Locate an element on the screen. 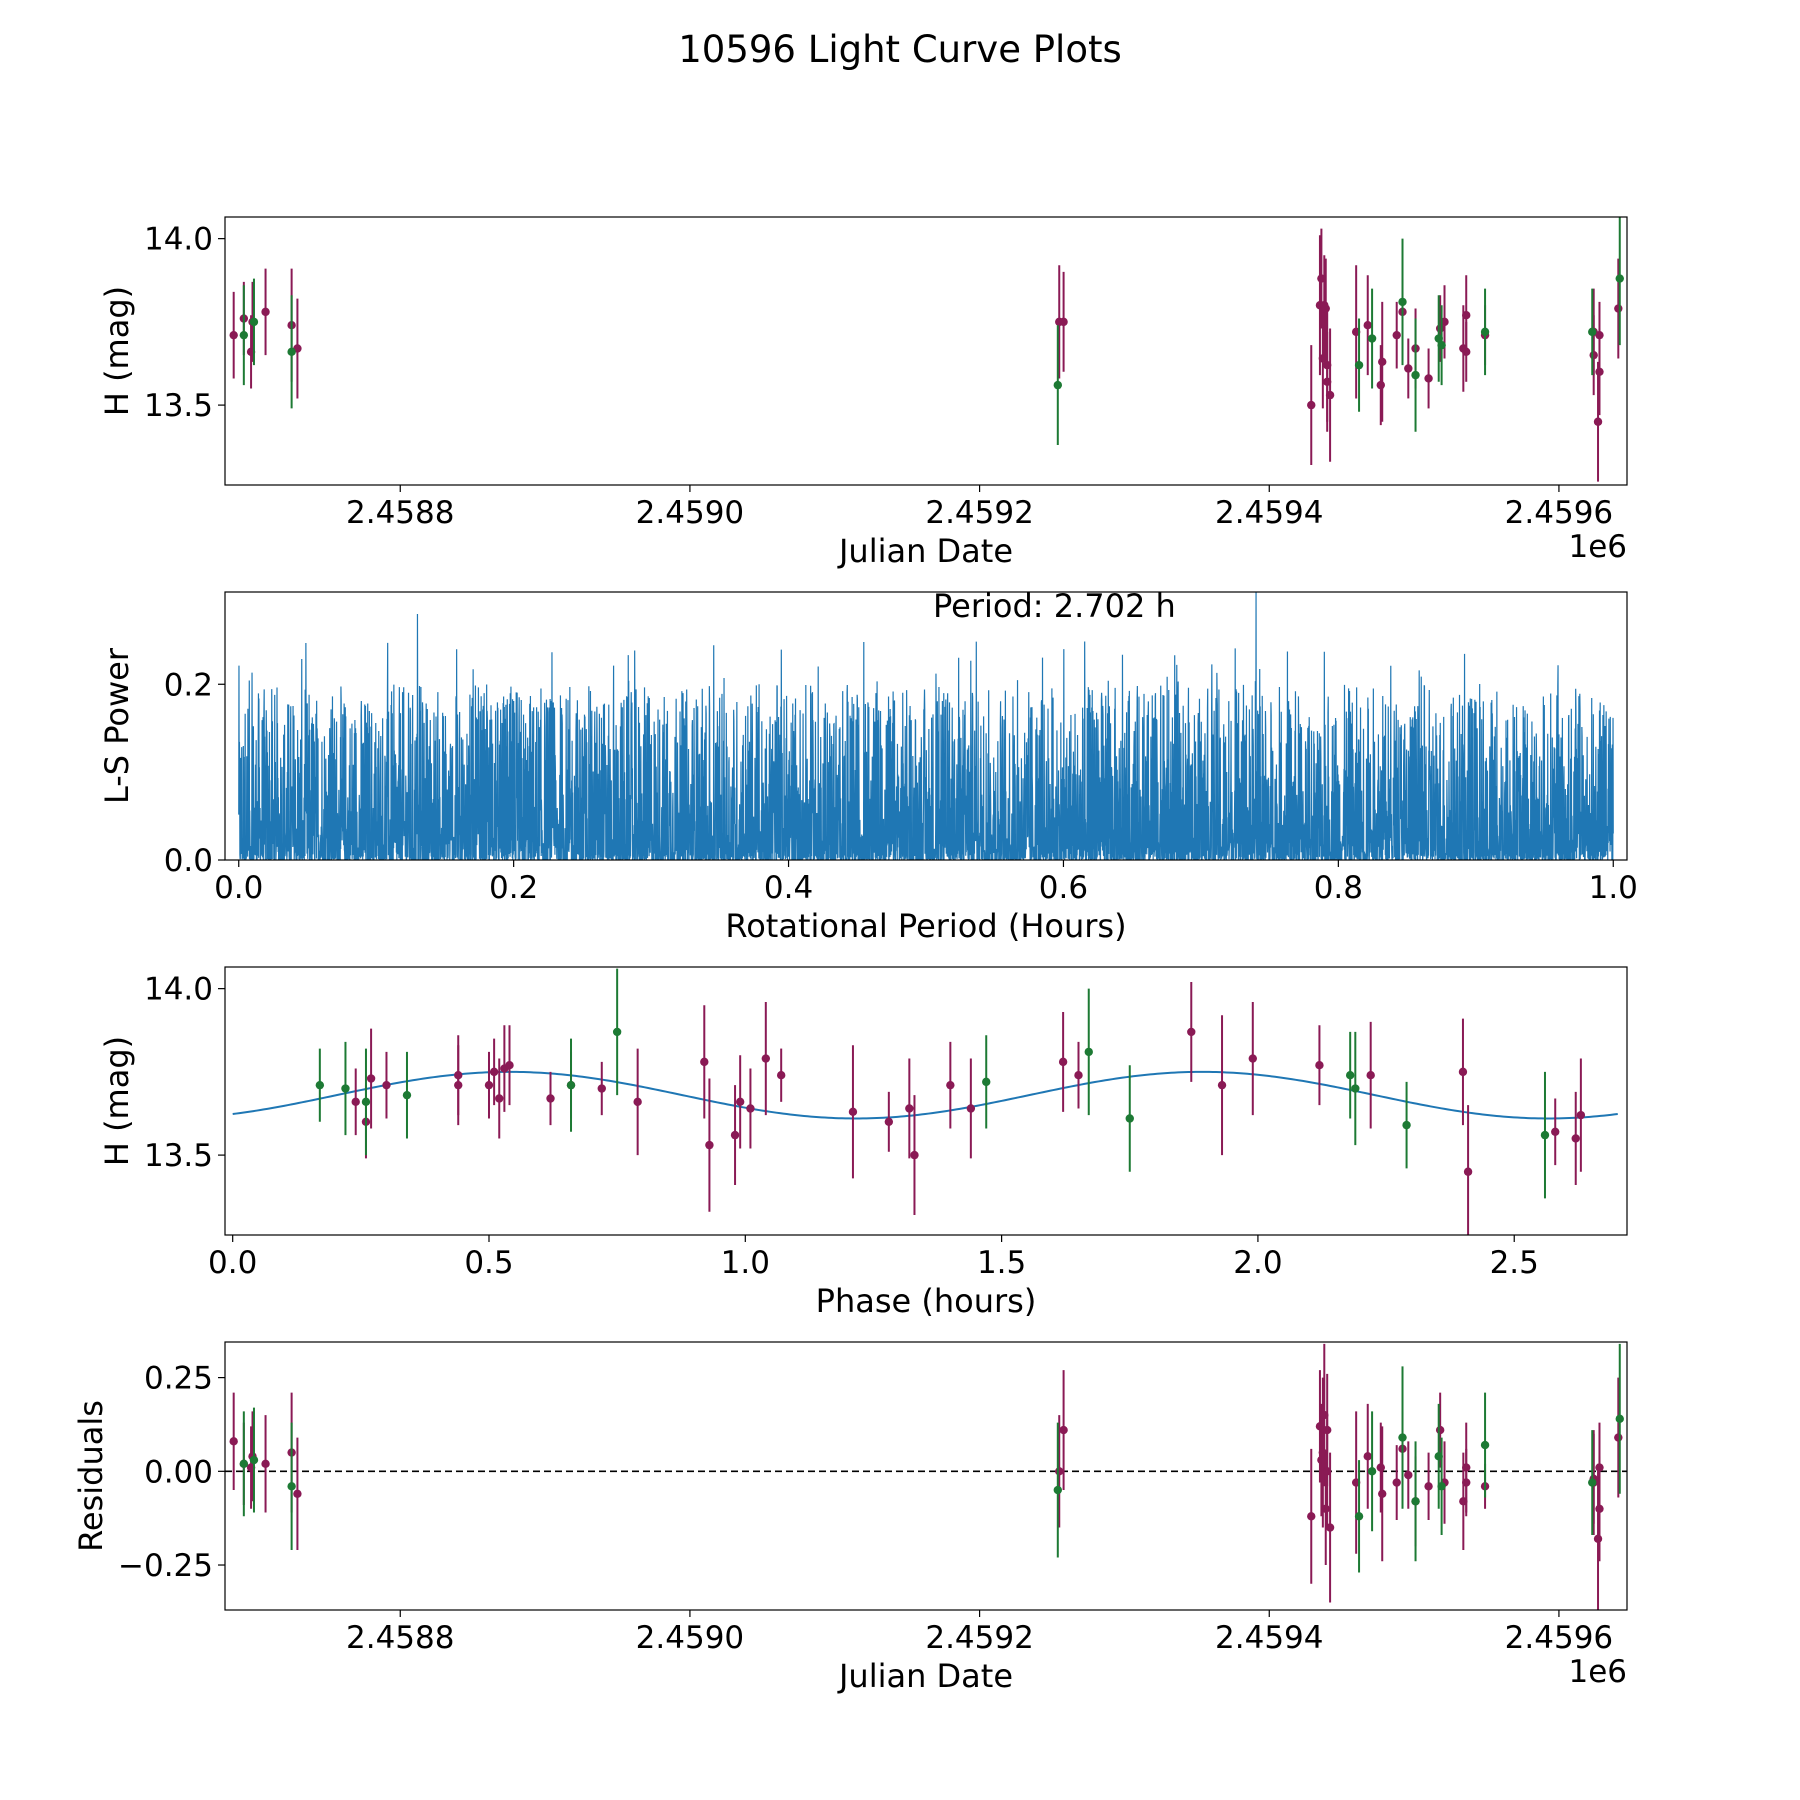  x-tick-label: 2.0 is located at coordinates (1257, 1263).